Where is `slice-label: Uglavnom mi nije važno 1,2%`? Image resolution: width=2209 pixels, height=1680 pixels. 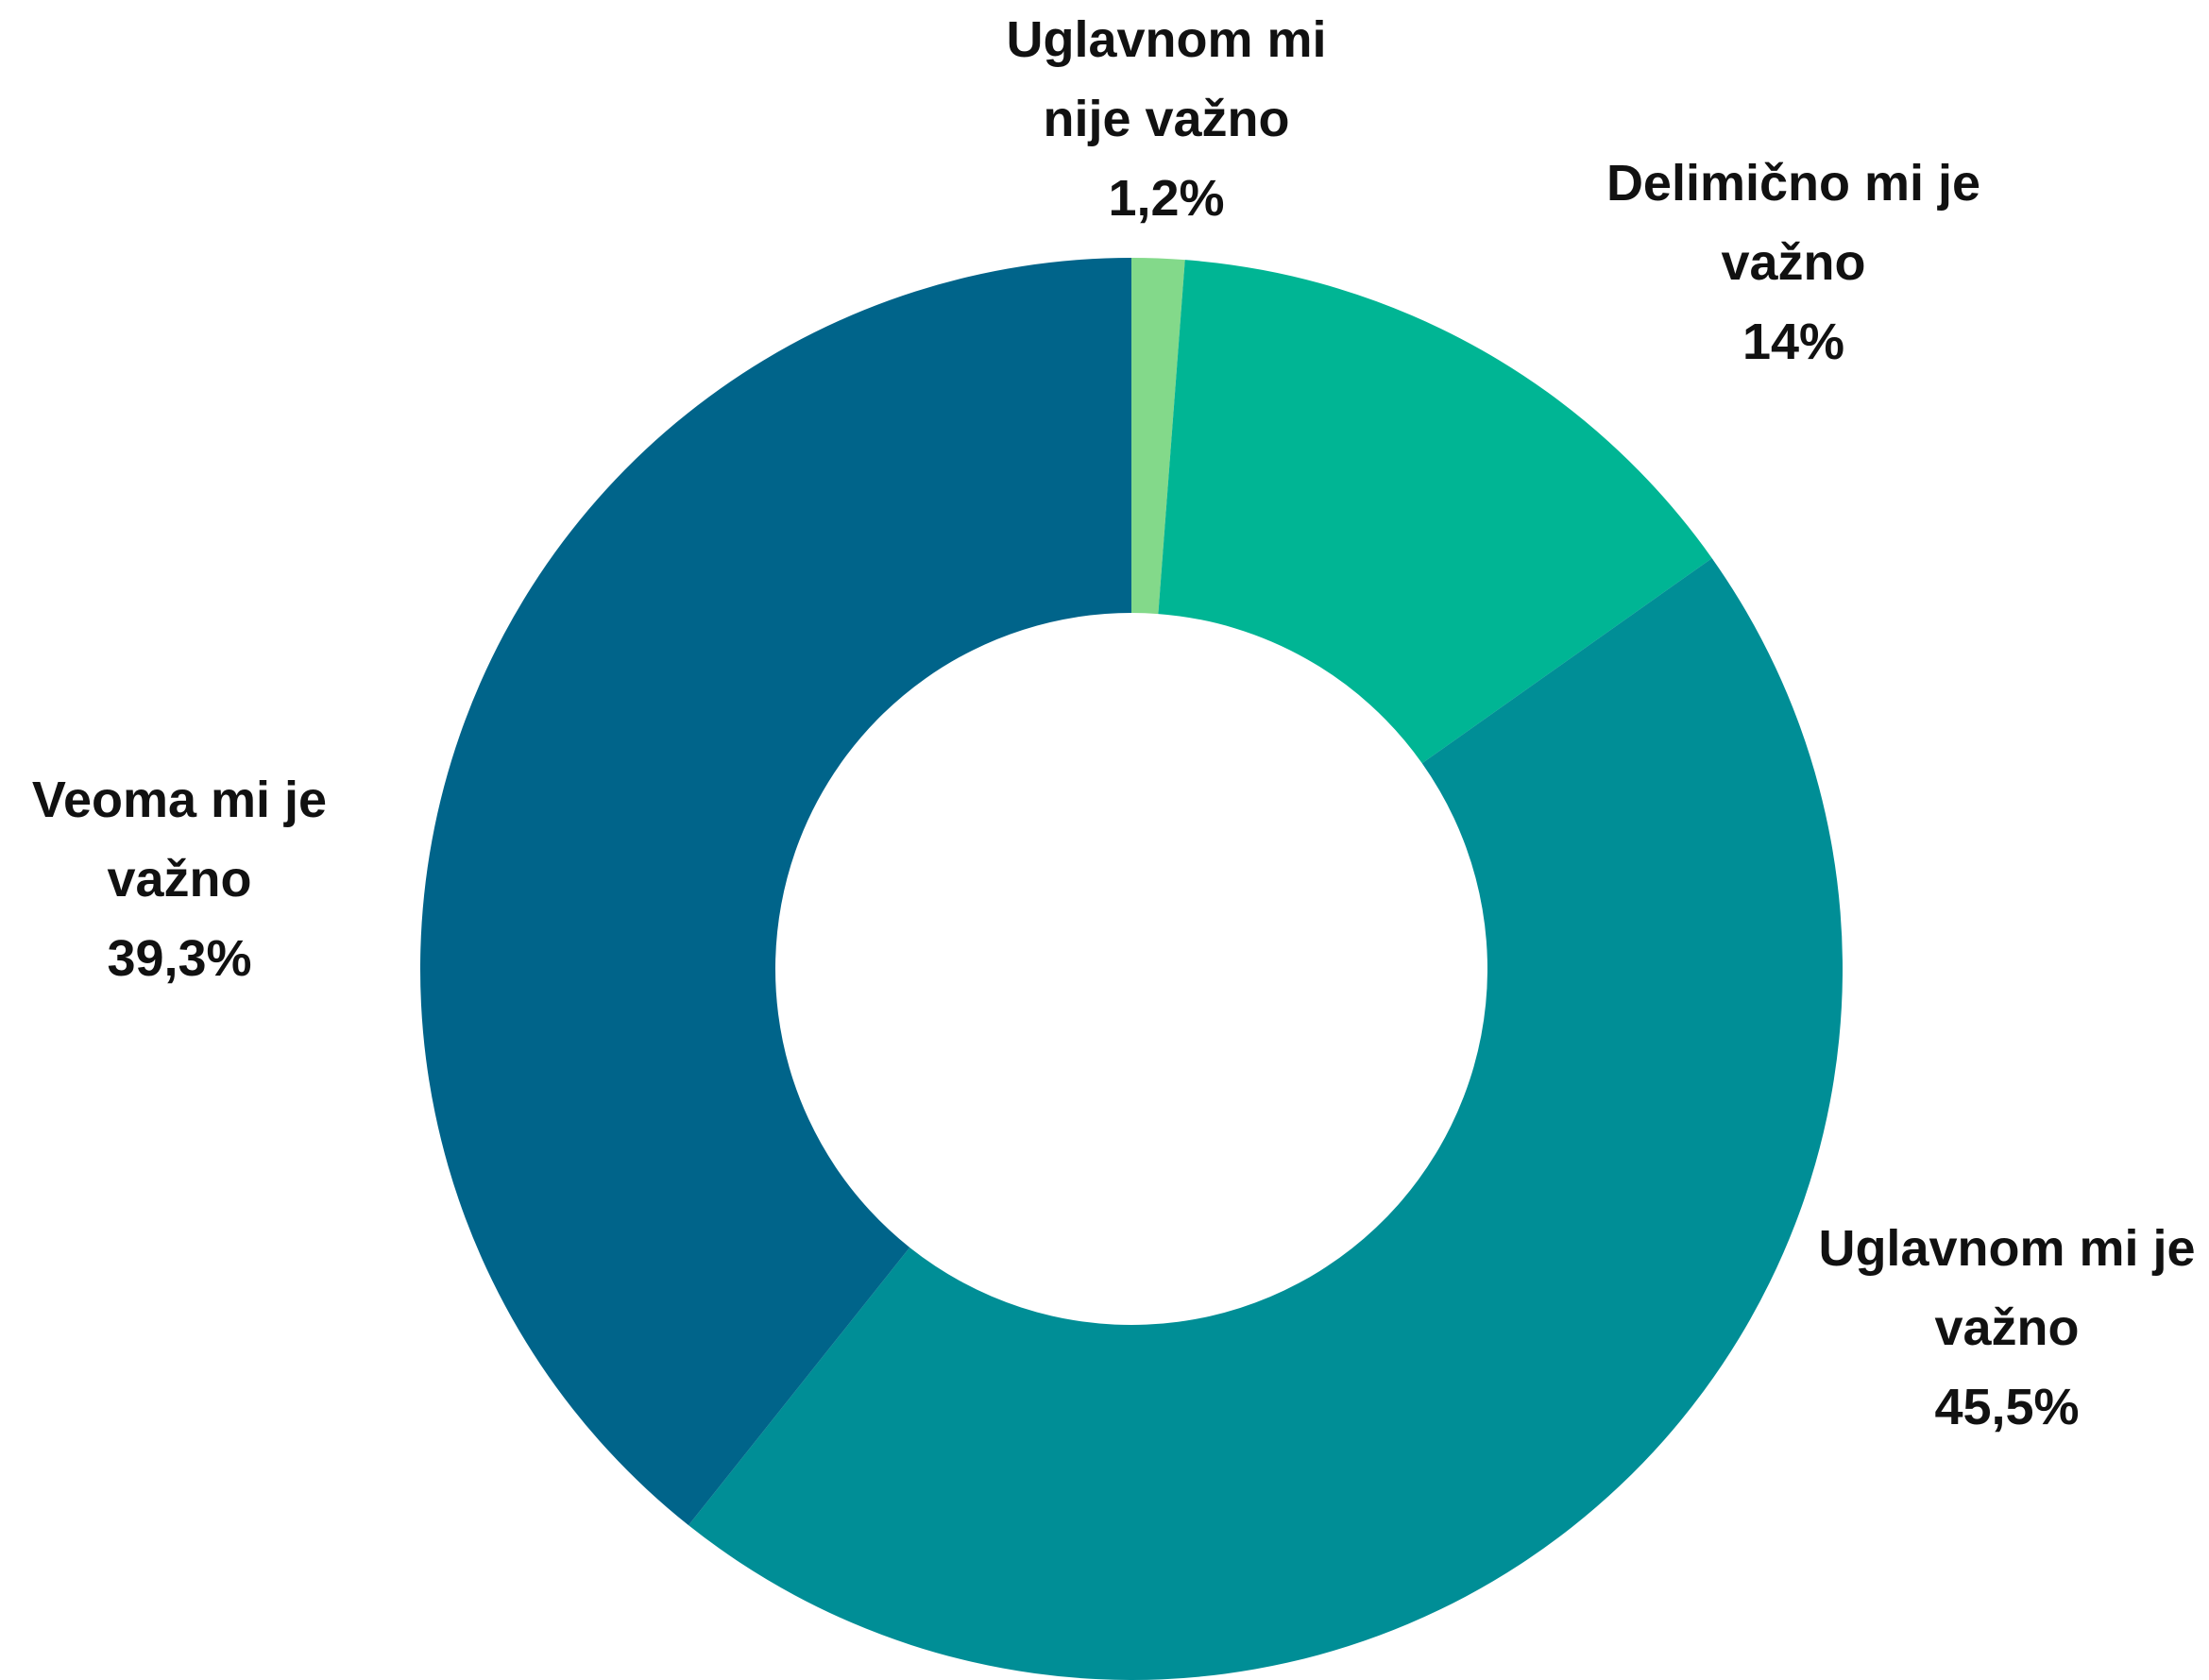
slice-label: Uglavnom mi nije važno 1,2% is located at coordinates (1166, 119).